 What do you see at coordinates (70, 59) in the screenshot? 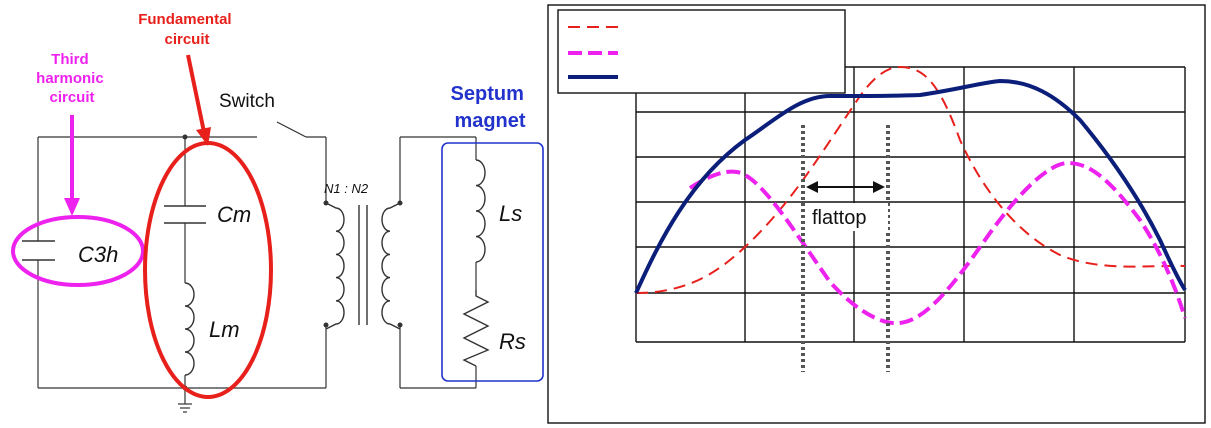
I see `third-harmonic-label-line: Third` at bounding box center [70, 59].